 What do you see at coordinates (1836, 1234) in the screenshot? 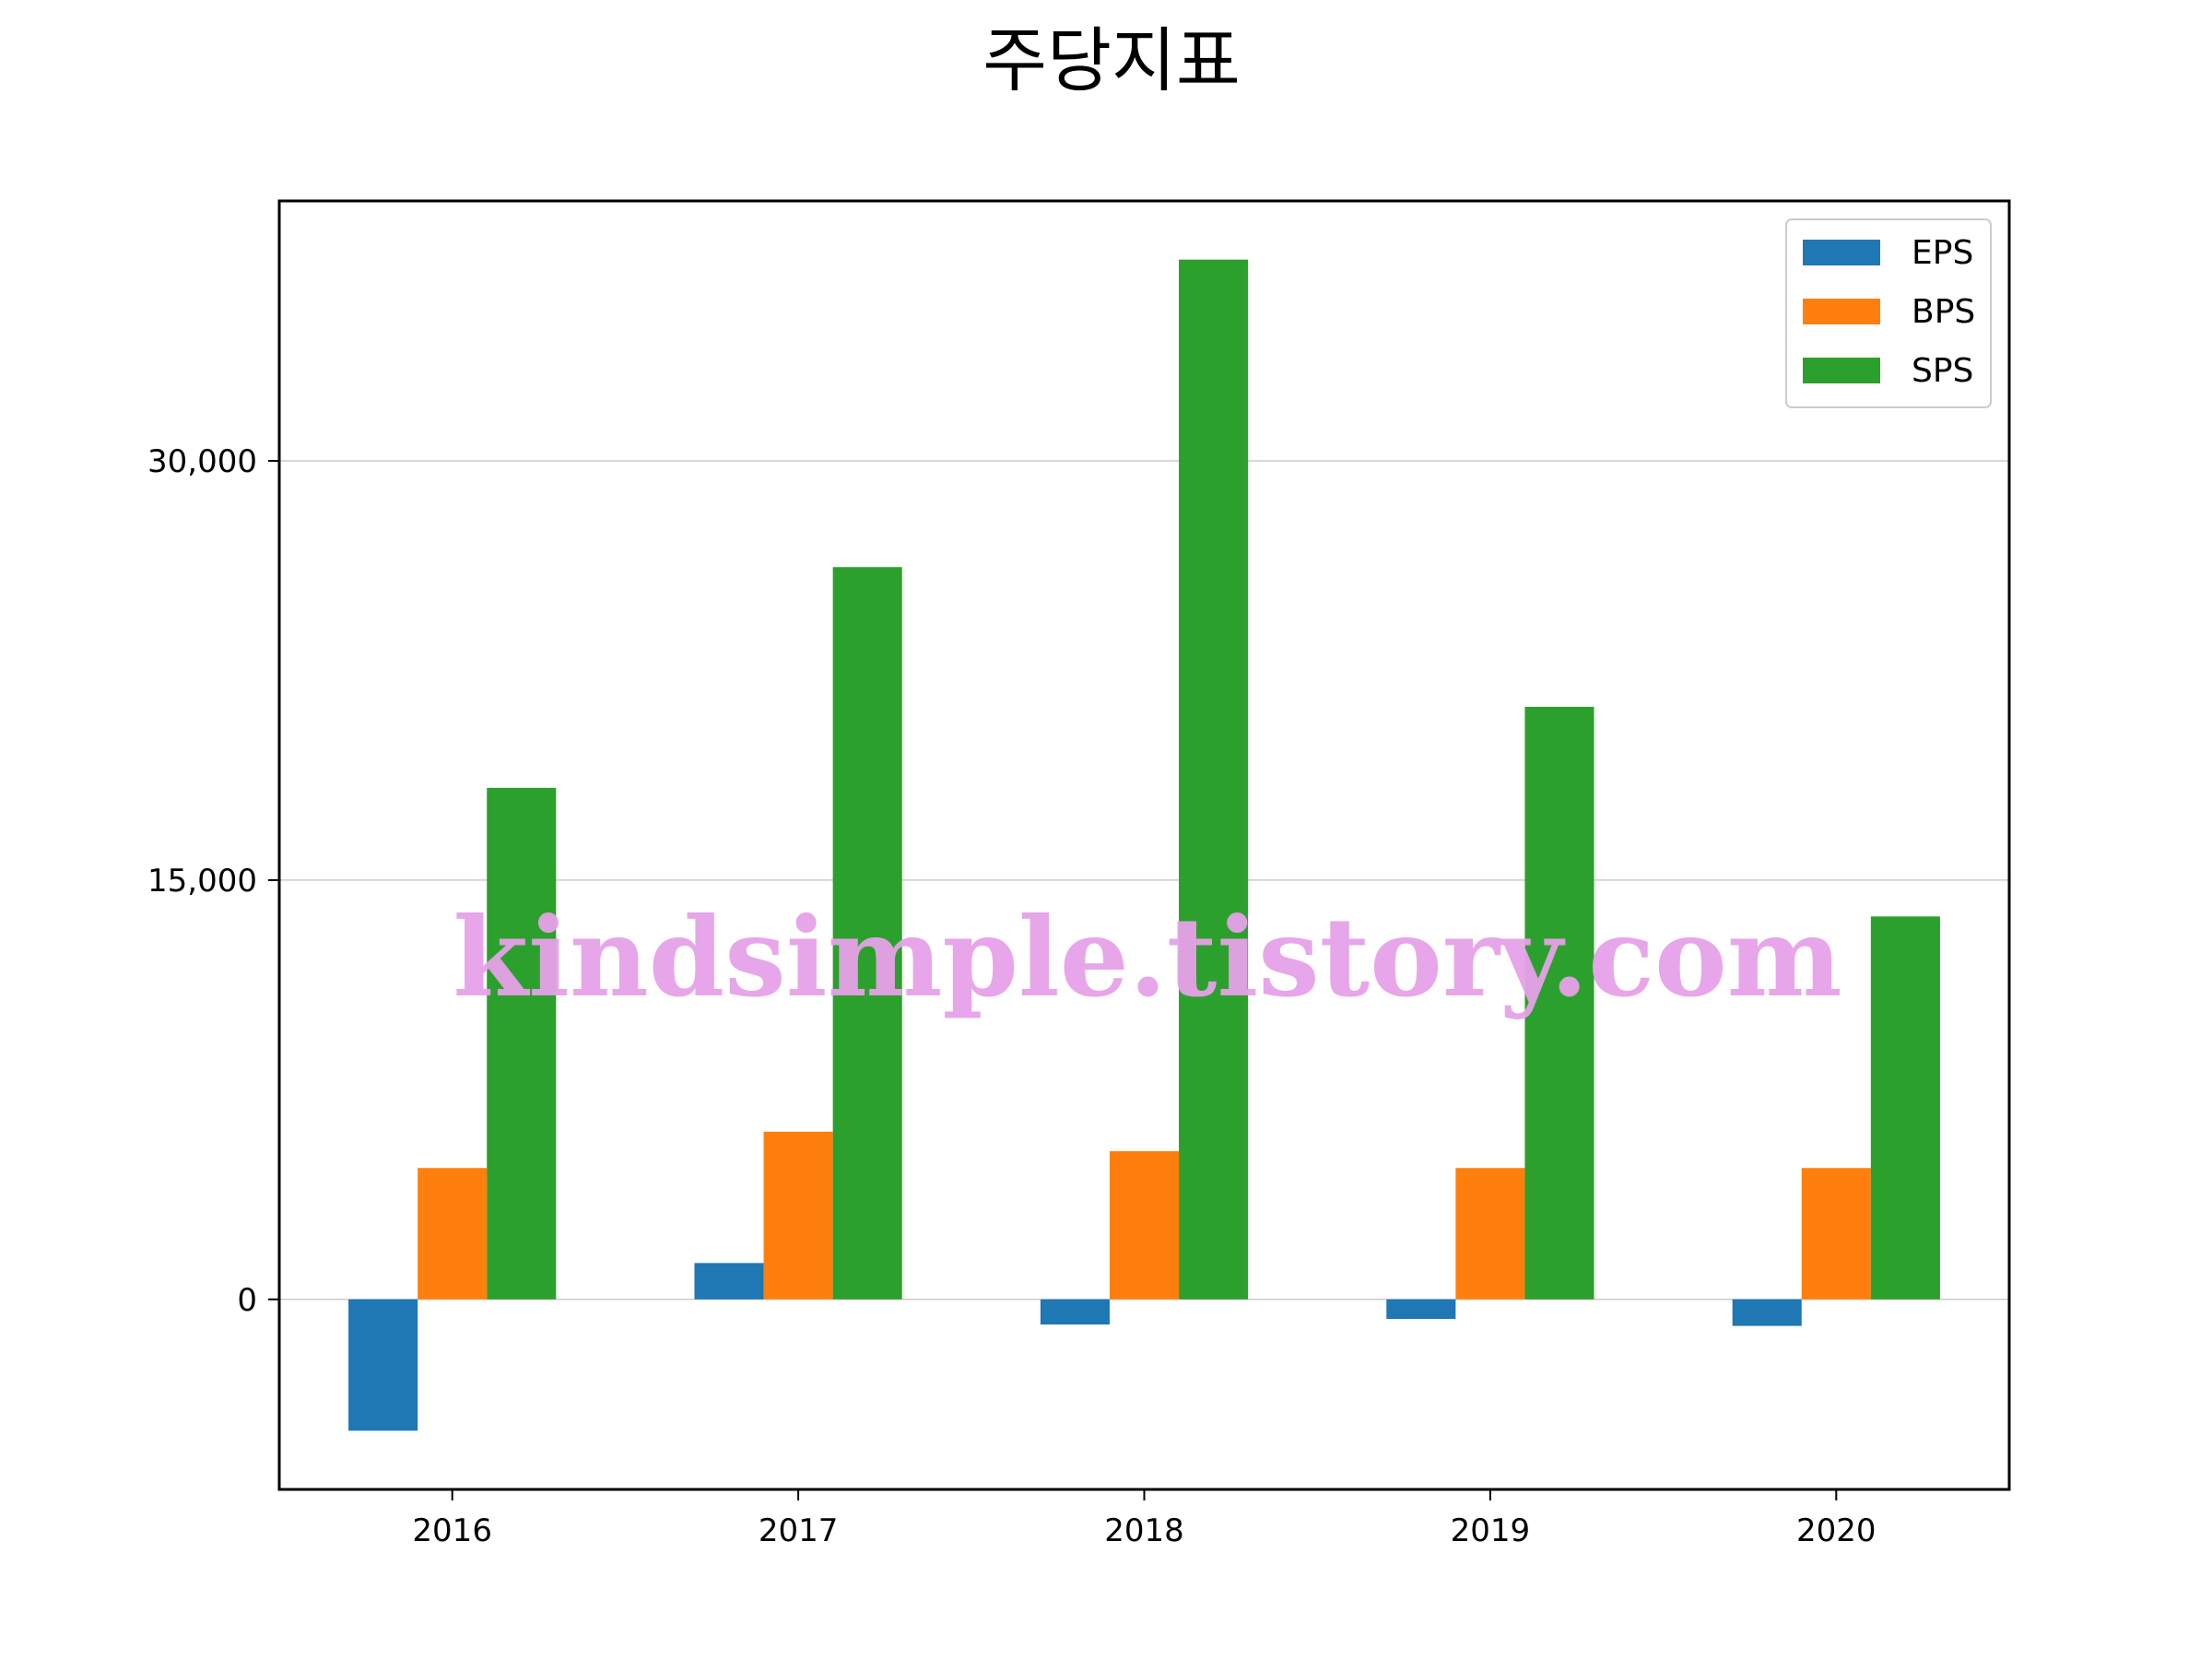
I see `bar-bps-2020` at bounding box center [1836, 1234].